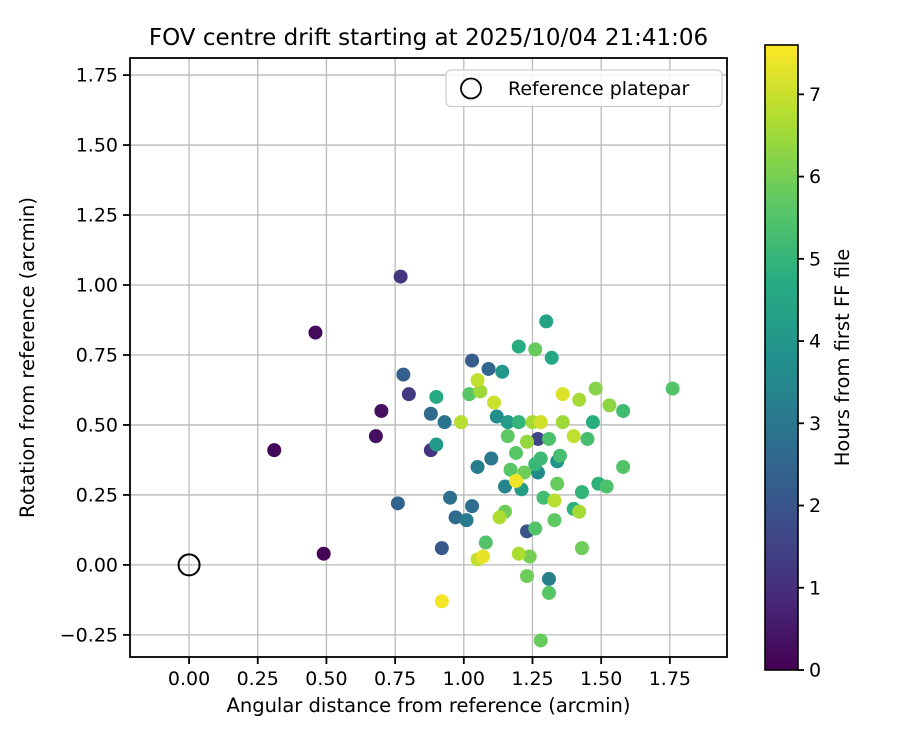  I want to click on svg-text: 6, so click(815, 177).